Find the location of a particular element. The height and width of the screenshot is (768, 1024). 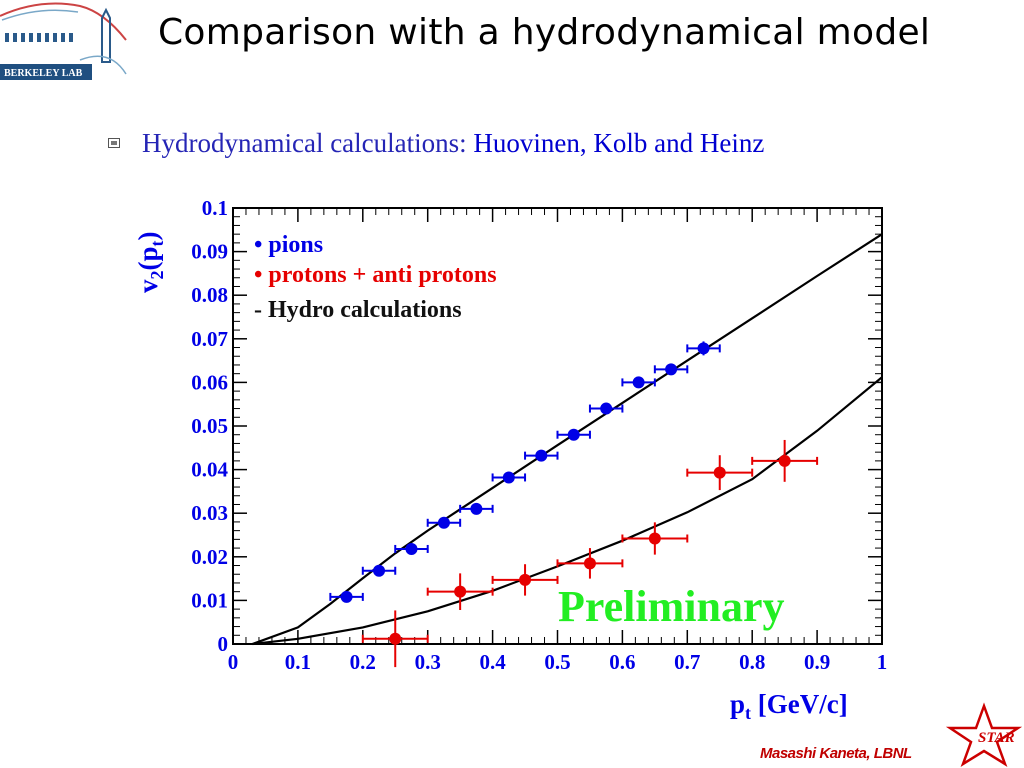

x-tick-label: 0.3 is located at coordinates (428, 662).